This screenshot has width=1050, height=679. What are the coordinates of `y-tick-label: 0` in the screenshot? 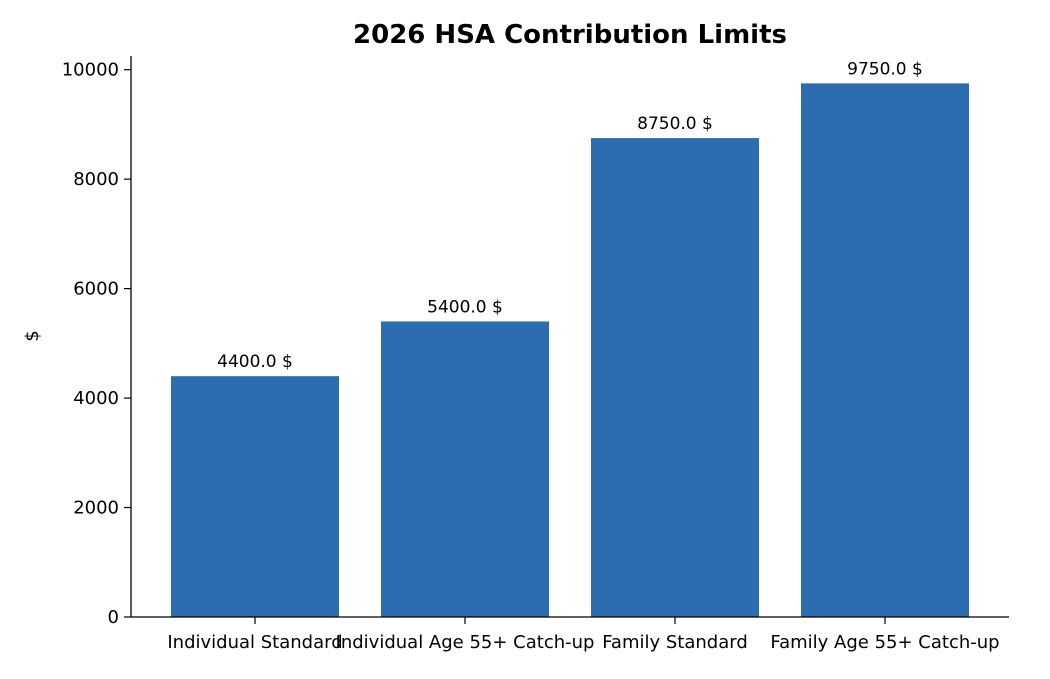 It's located at (113, 617).